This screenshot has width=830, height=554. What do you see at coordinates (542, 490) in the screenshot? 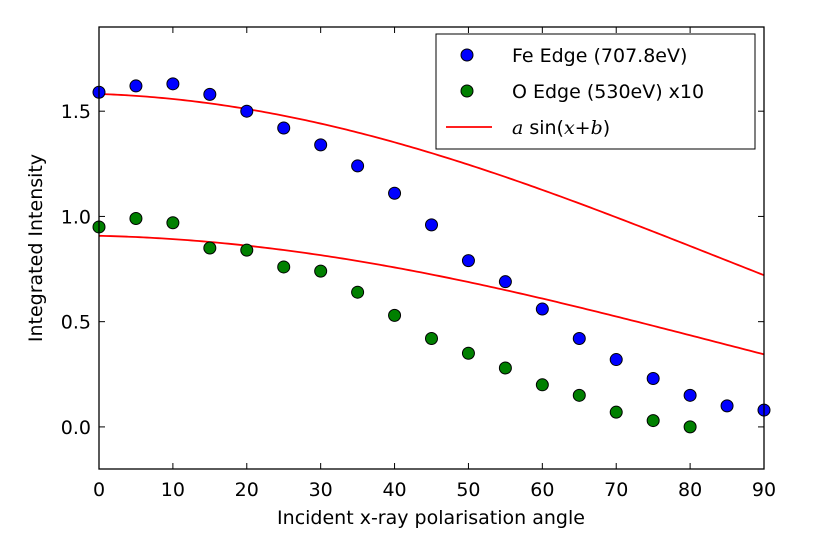
I see `x-tick-label: 60` at bounding box center [542, 490].